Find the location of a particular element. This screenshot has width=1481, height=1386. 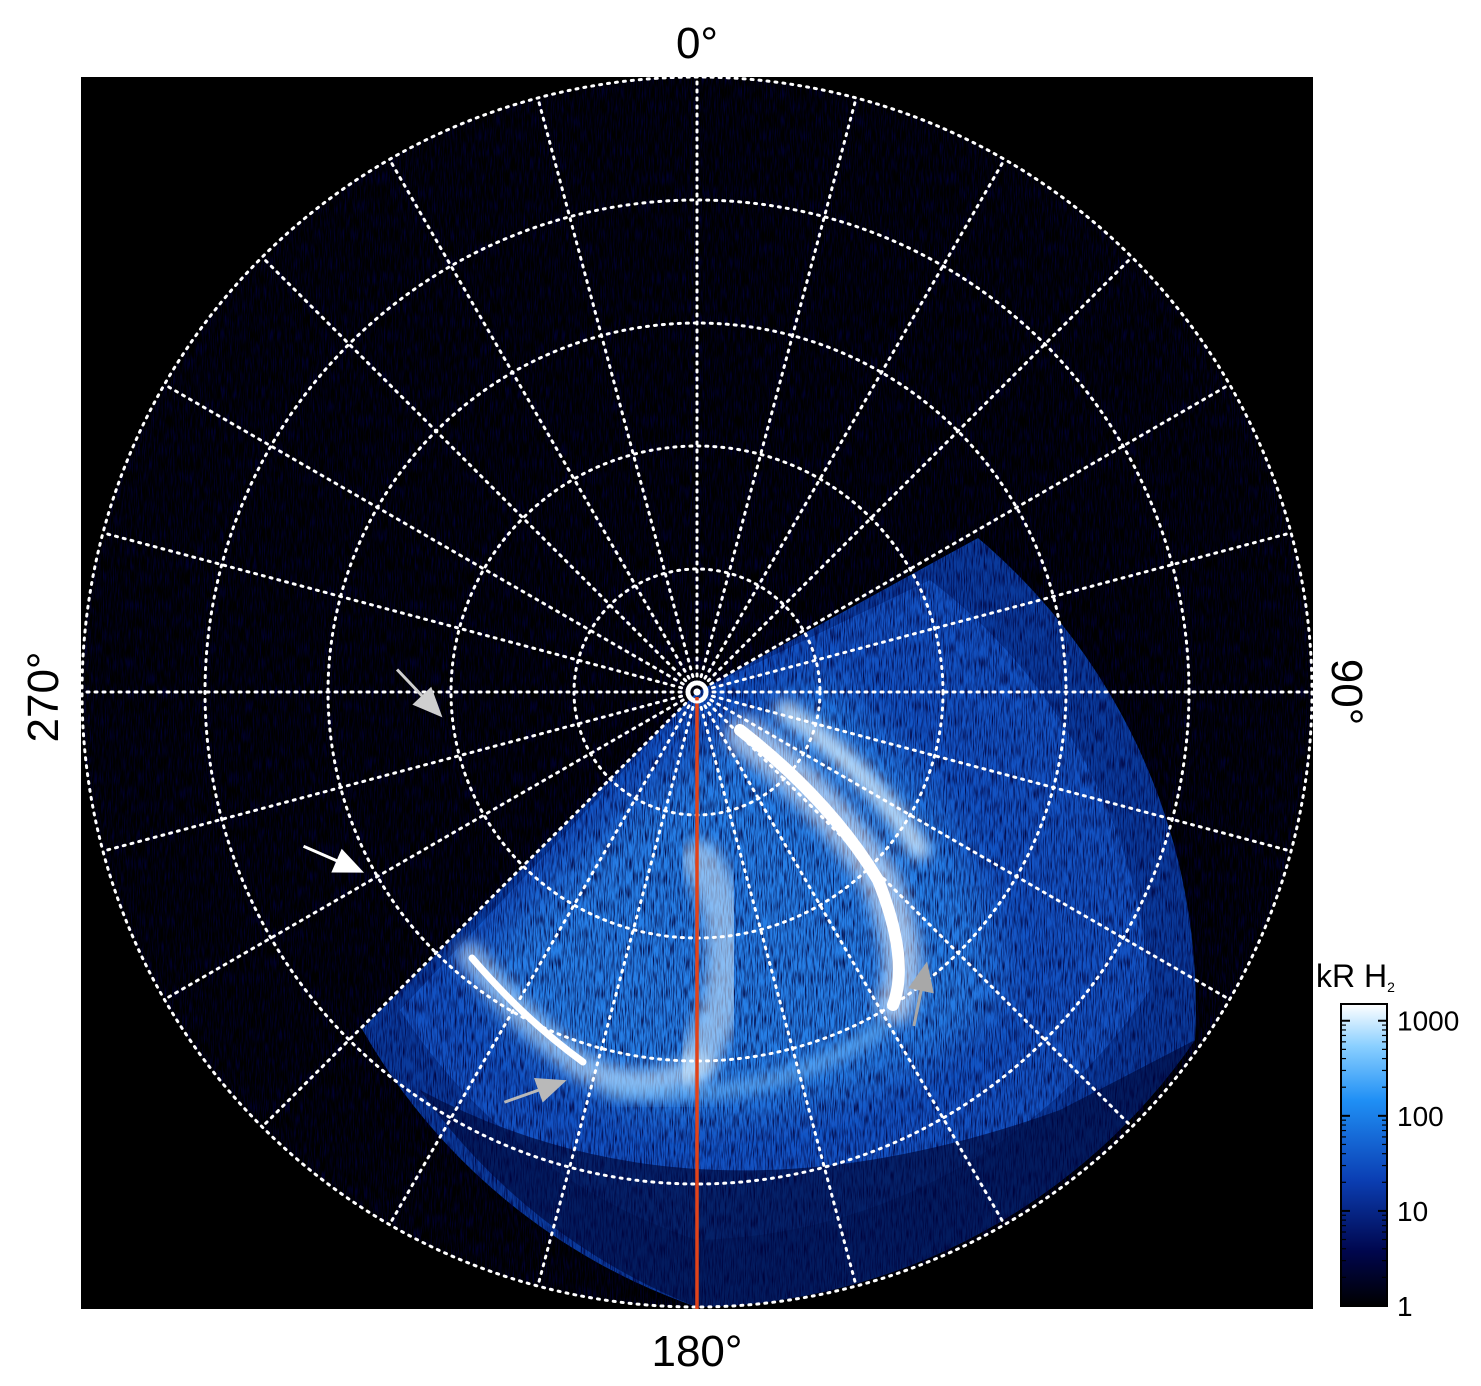

pole-marker is located at coordinates (697, 692).